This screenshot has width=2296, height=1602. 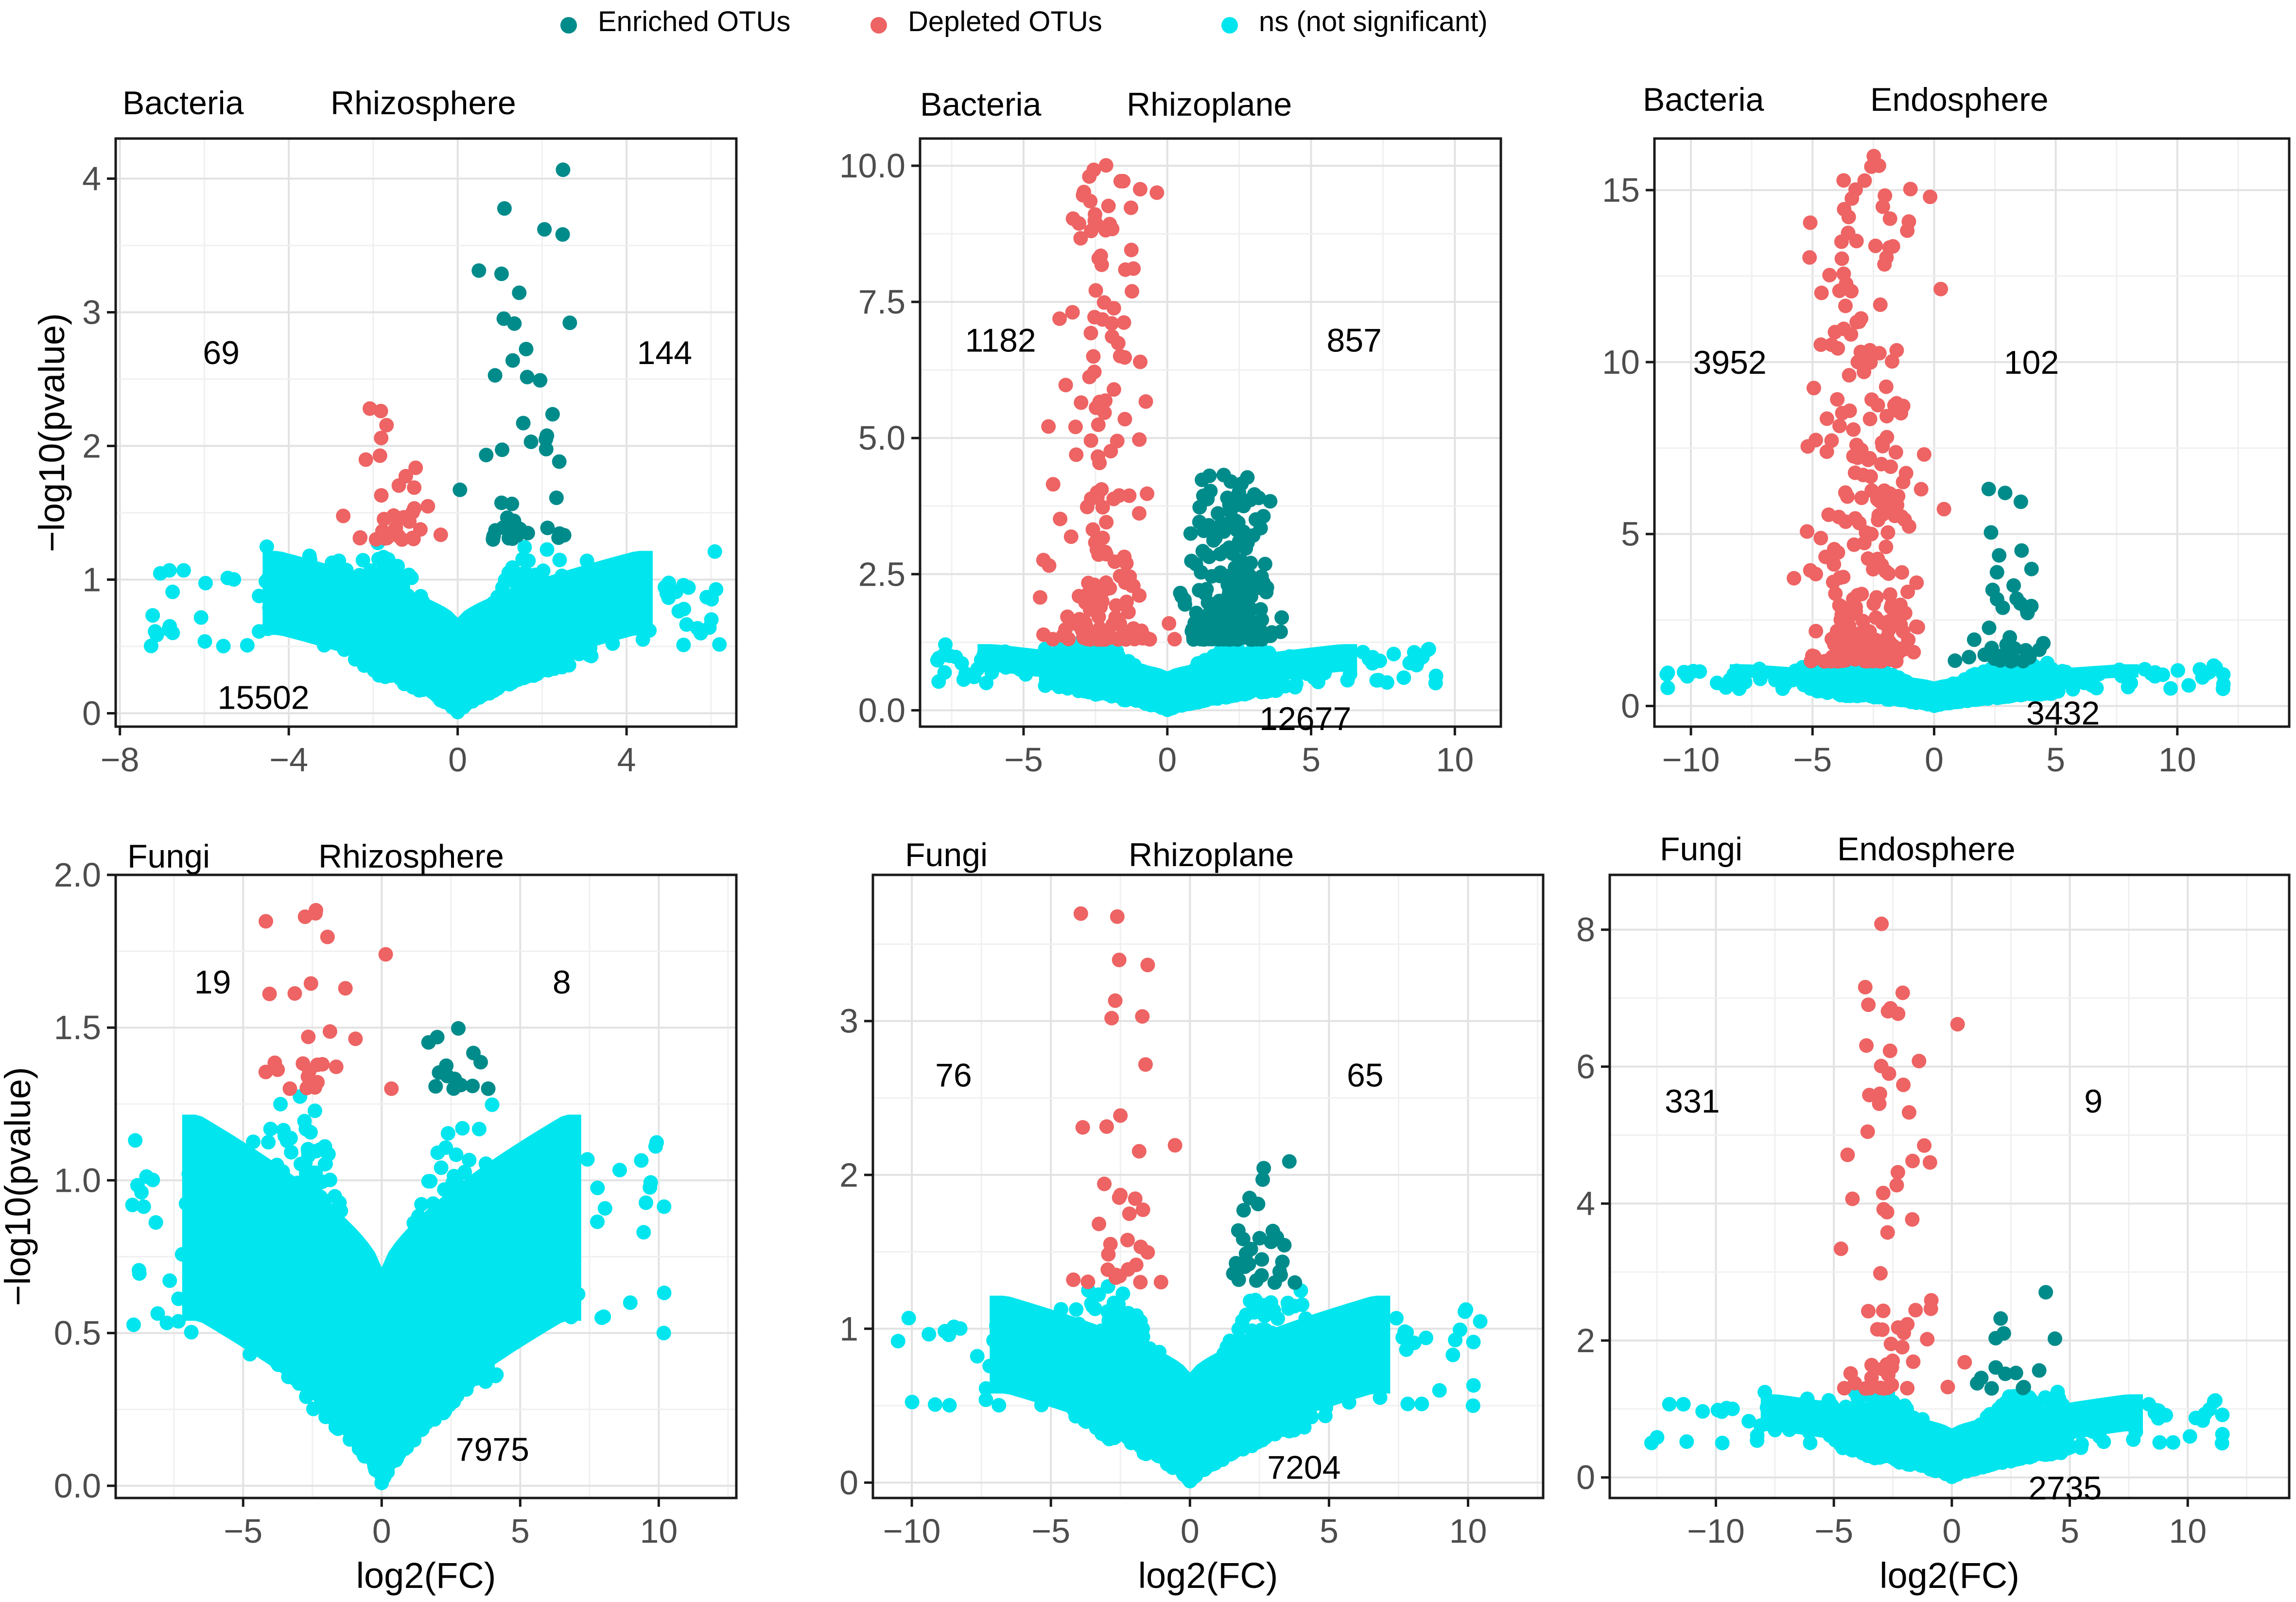 I want to click on count-enriched: 144, so click(x=664, y=352).